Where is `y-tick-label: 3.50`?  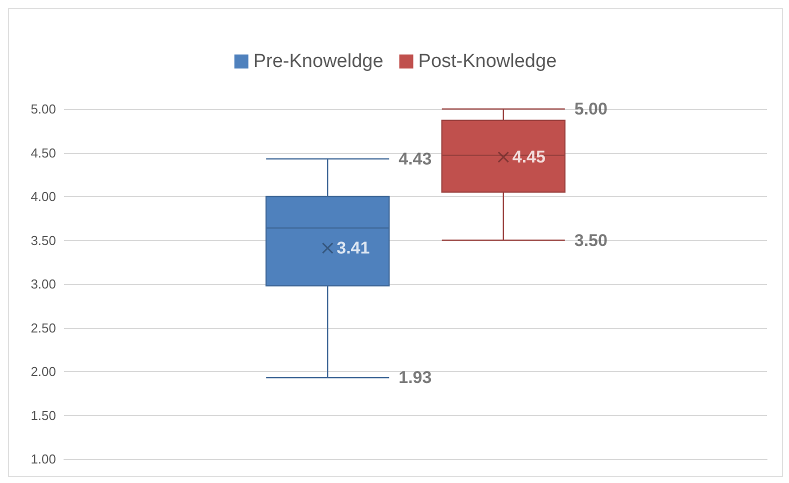
y-tick-label: 3.50 is located at coordinates (43, 240).